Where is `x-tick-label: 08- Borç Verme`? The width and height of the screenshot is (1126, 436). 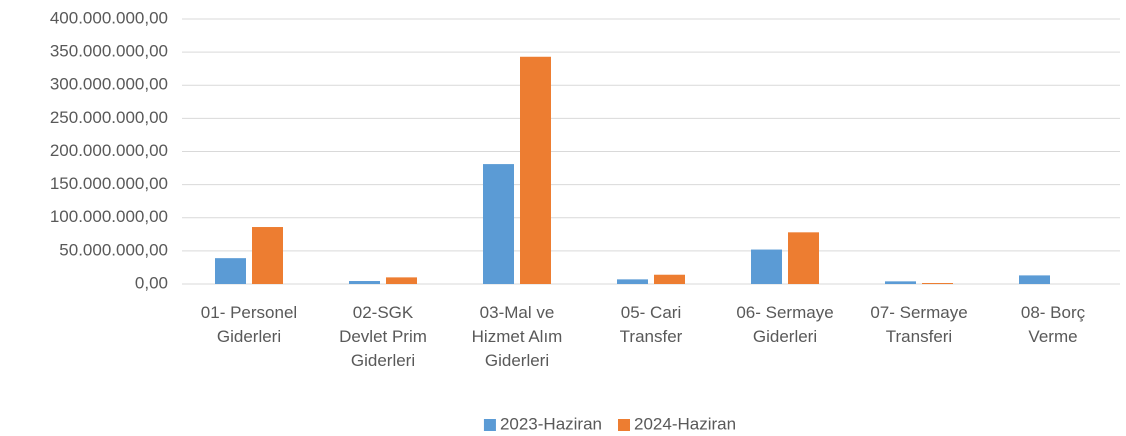 x-tick-label: 08- Borç Verme is located at coordinates (1053, 324).